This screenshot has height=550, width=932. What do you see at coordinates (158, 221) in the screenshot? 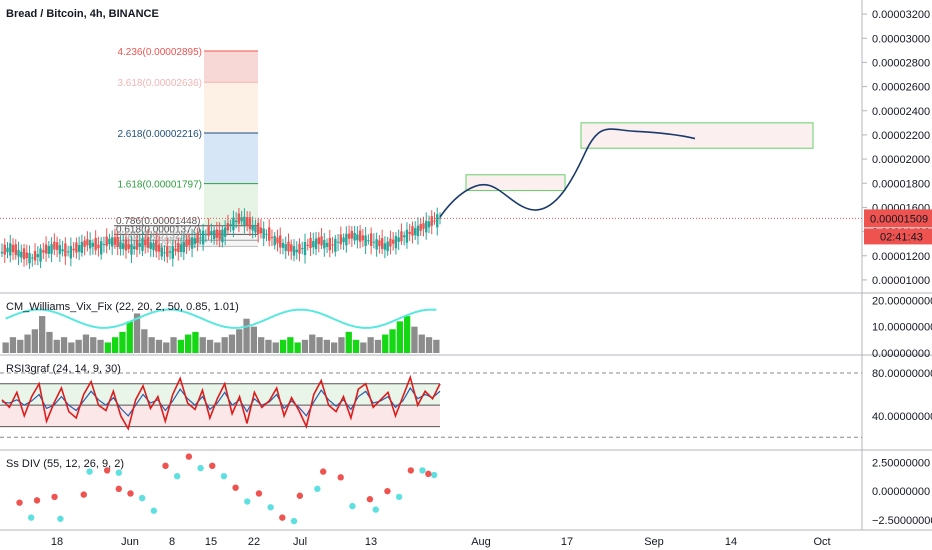
I see `fib-level-label: 0.786(0.00001448)` at bounding box center [158, 221].